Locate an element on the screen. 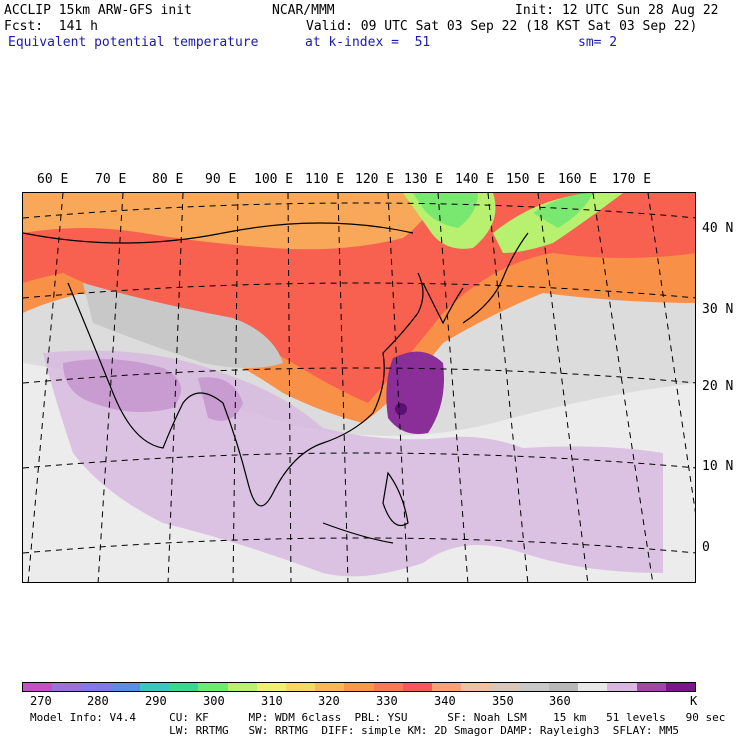 This screenshot has height=740, width=740. lon-line is located at coordinates (671, 353).